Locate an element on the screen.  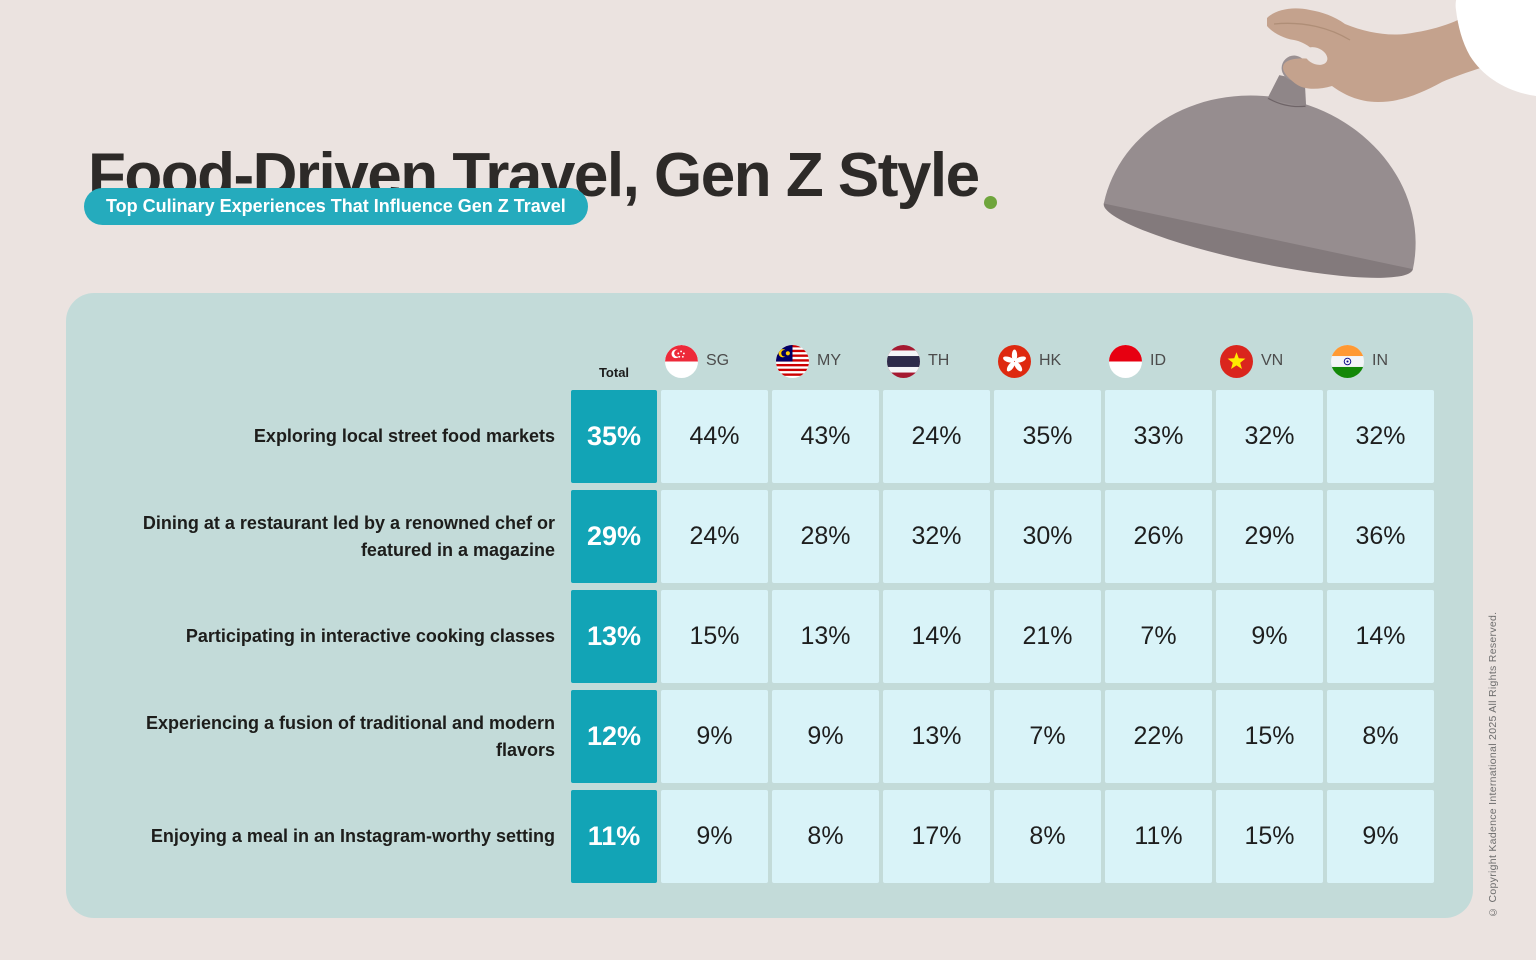
country-code-label: ID is located at coordinates (1158, 360).